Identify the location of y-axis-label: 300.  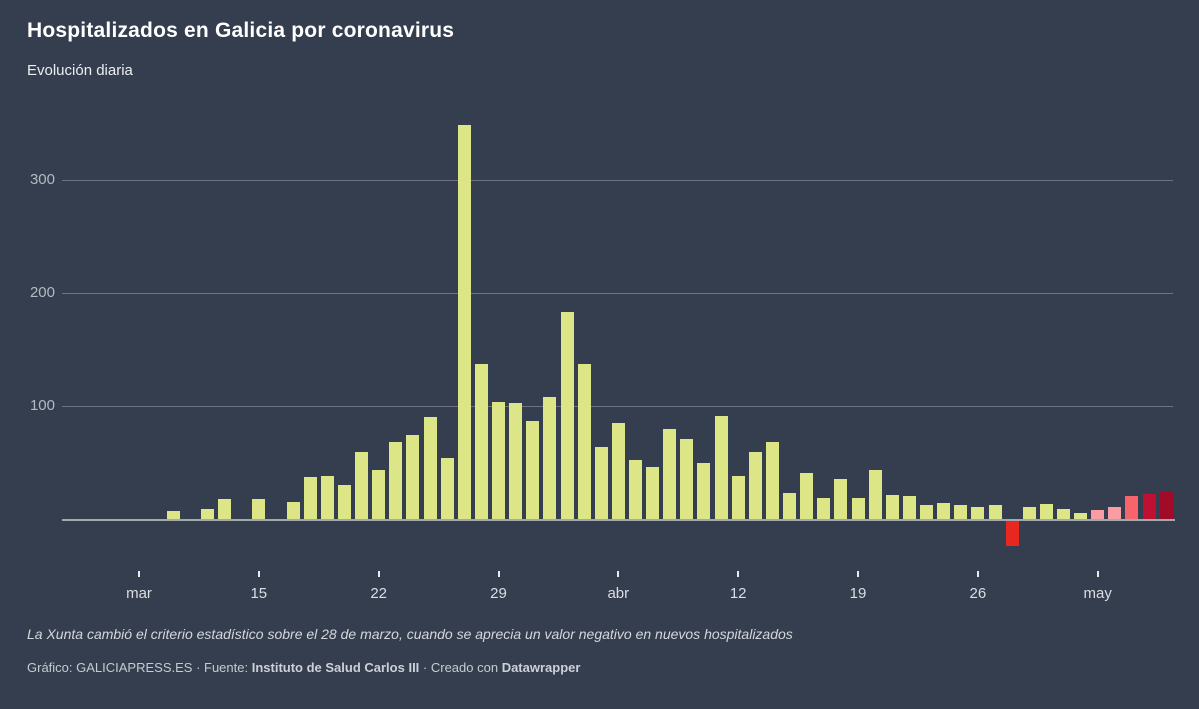
(42, 179).